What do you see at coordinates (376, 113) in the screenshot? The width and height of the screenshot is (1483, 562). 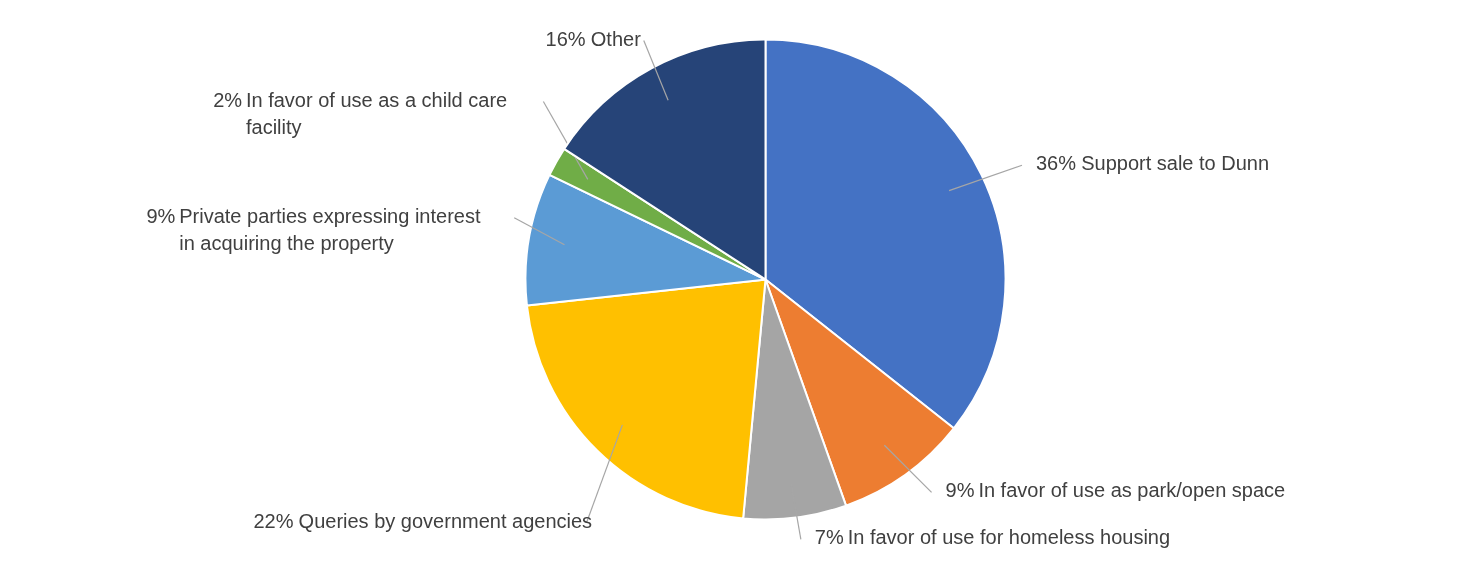 I see `slice-label: In favor of use as a child care facility` at bounding box center [376, 113].